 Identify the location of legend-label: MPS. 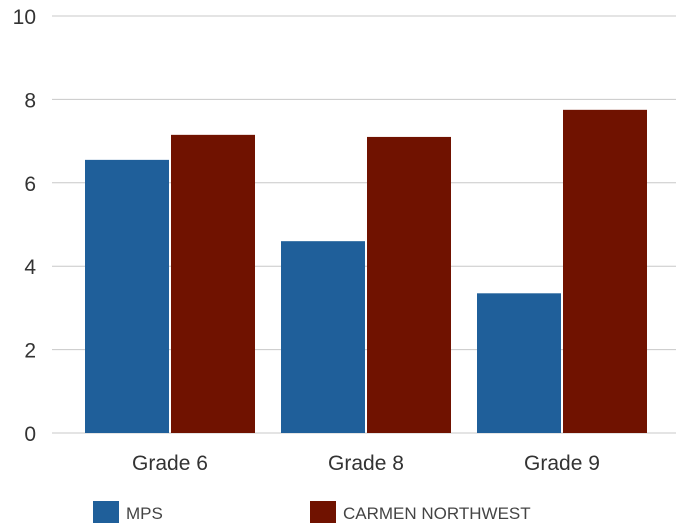
(144, 513).